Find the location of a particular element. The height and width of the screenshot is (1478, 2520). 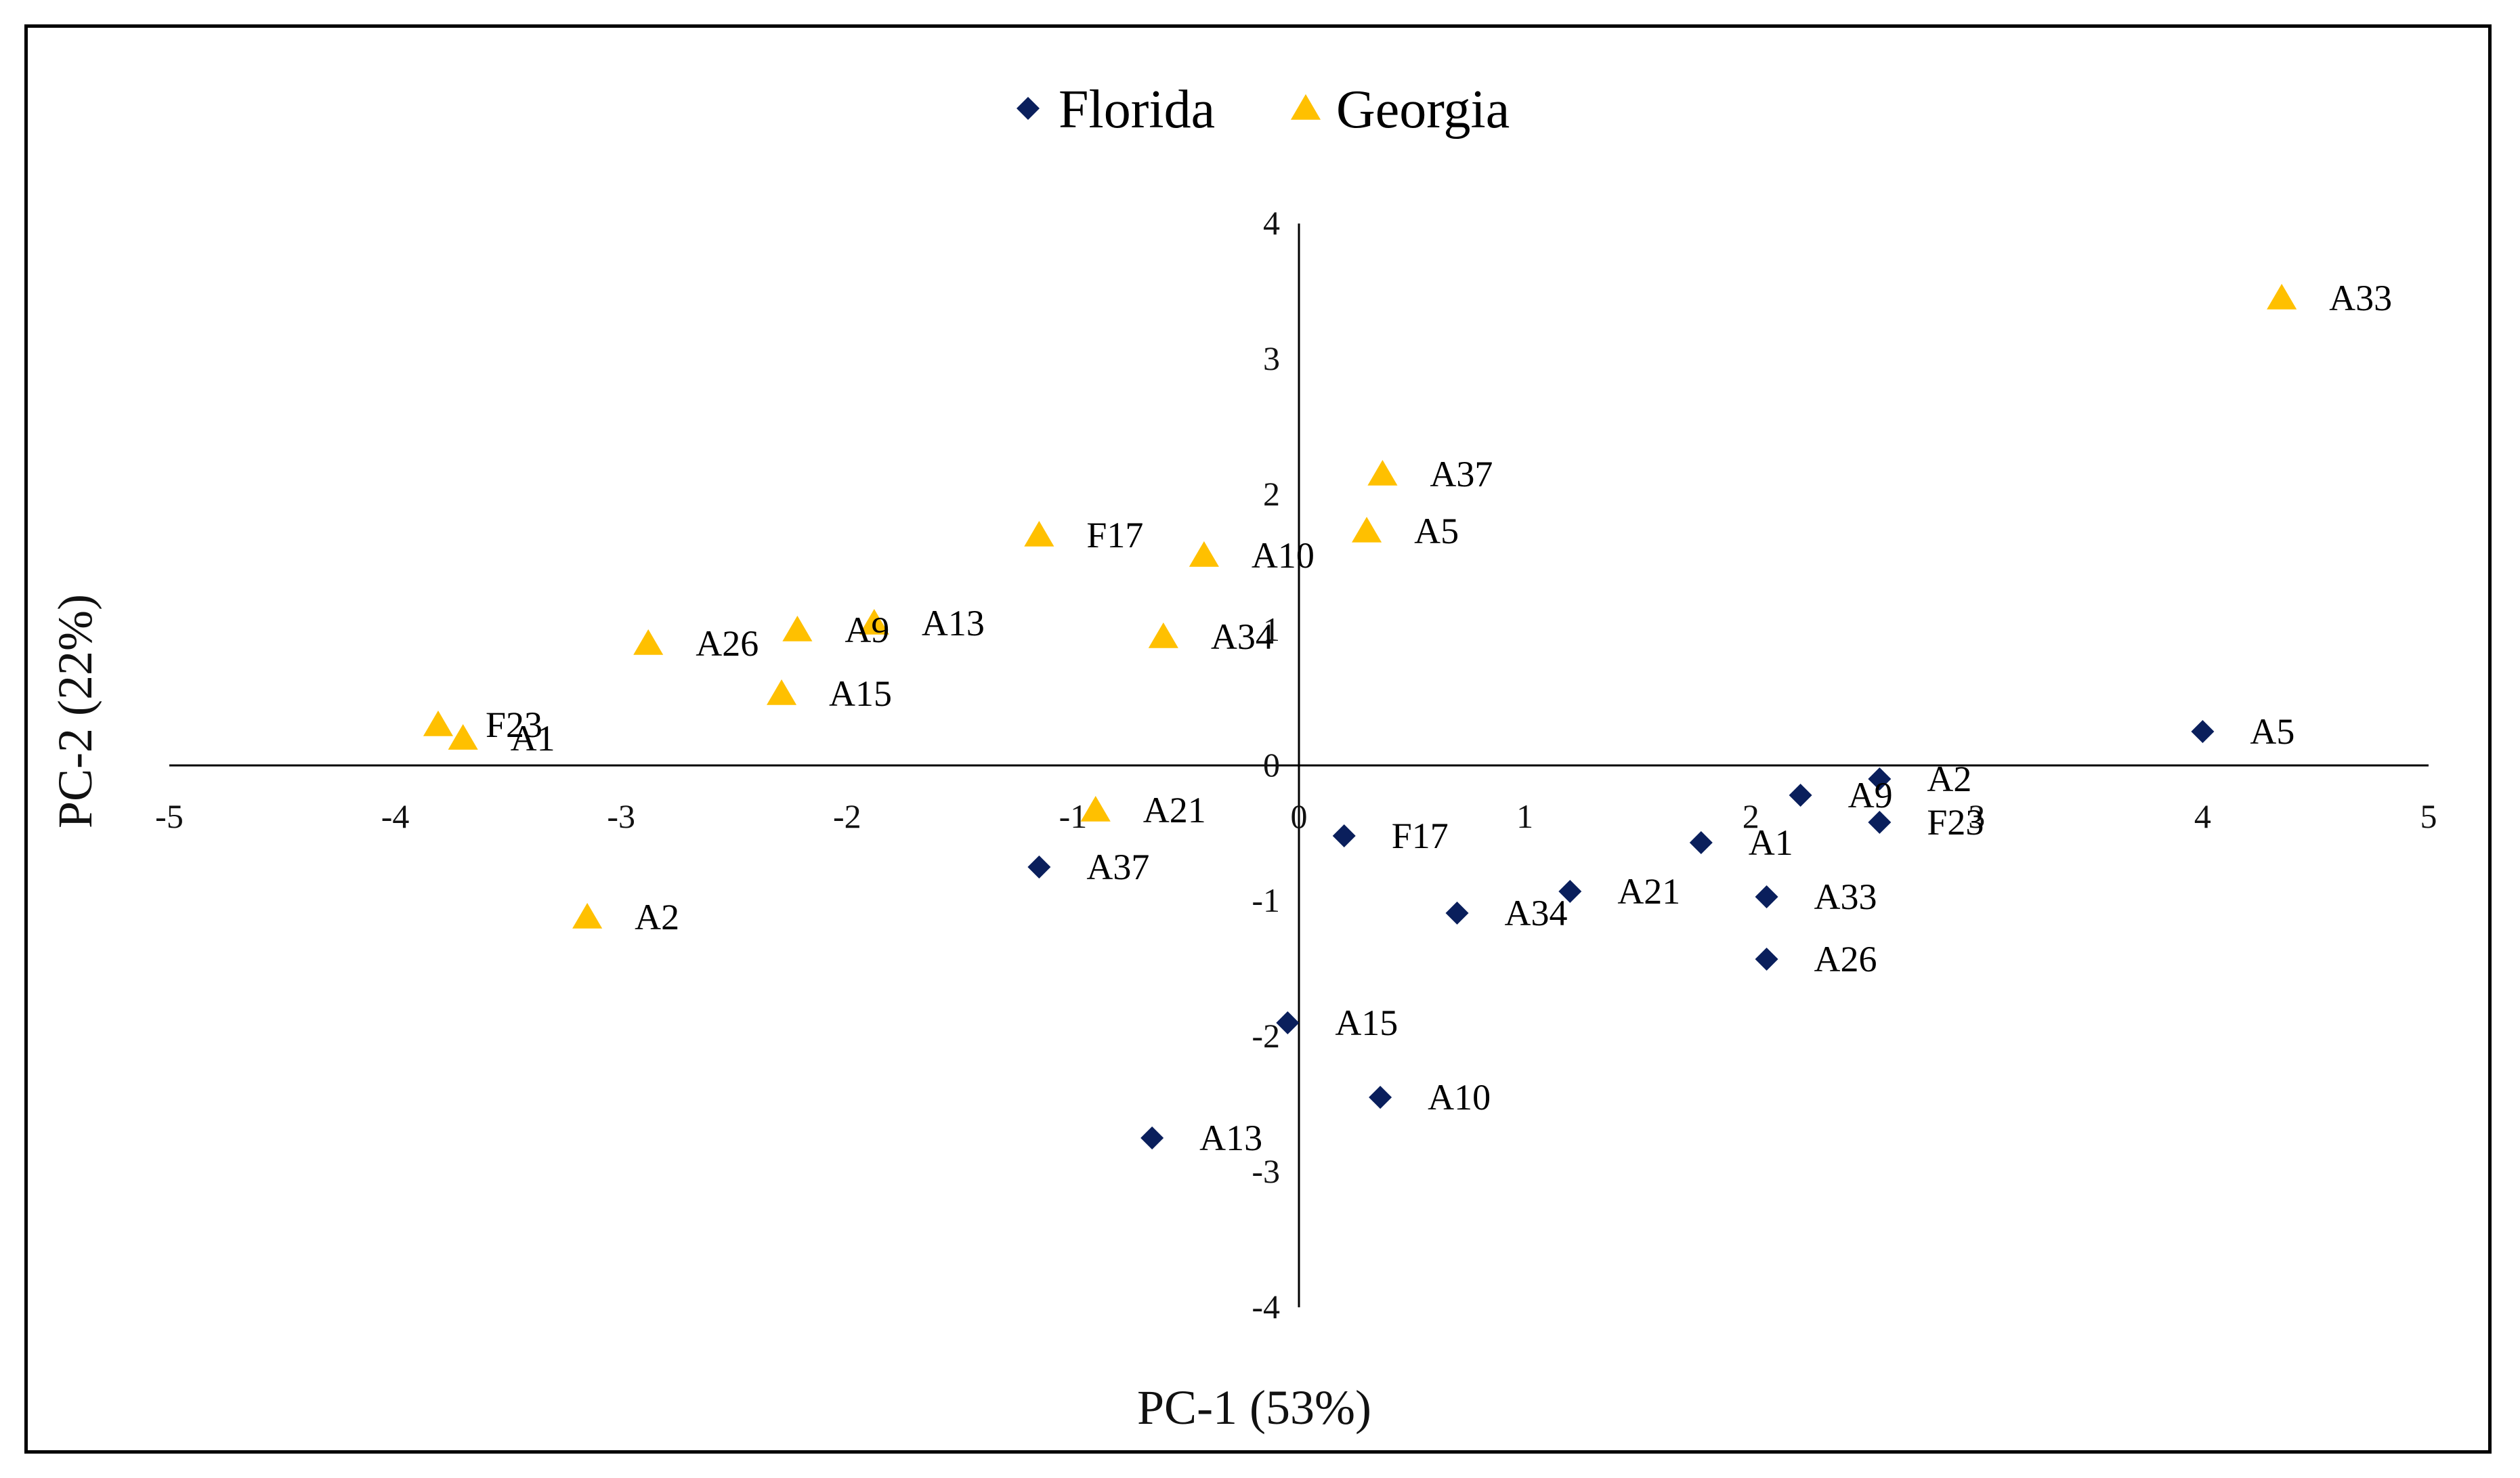

y-tick-label: -2 is located at coordinates (1266, 1036).